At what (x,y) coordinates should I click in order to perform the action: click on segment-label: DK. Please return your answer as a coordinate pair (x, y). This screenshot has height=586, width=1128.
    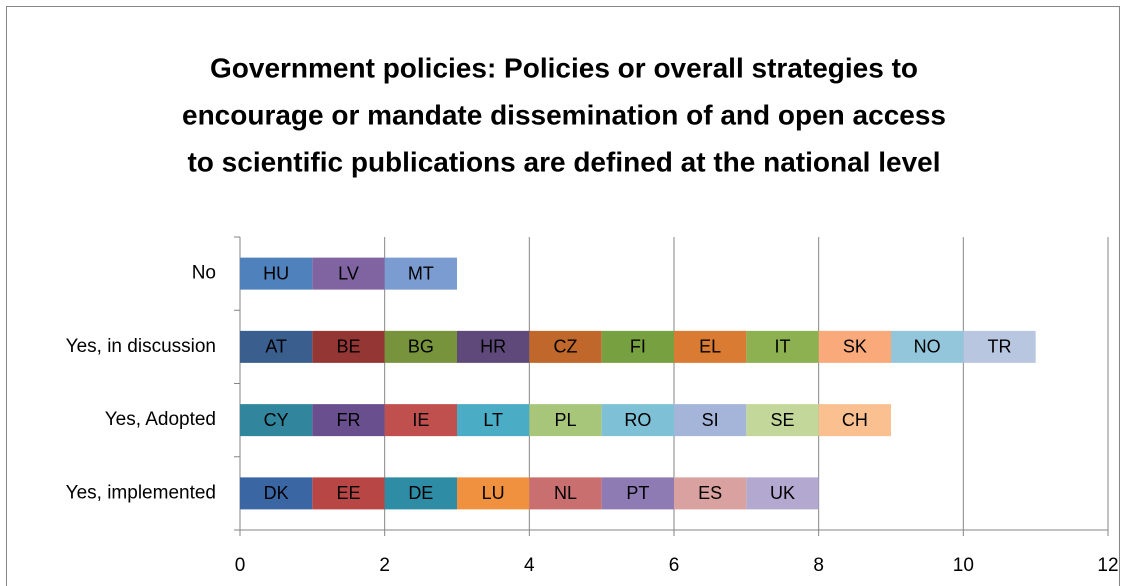
    Looking at the image, I should click on (276, 493).